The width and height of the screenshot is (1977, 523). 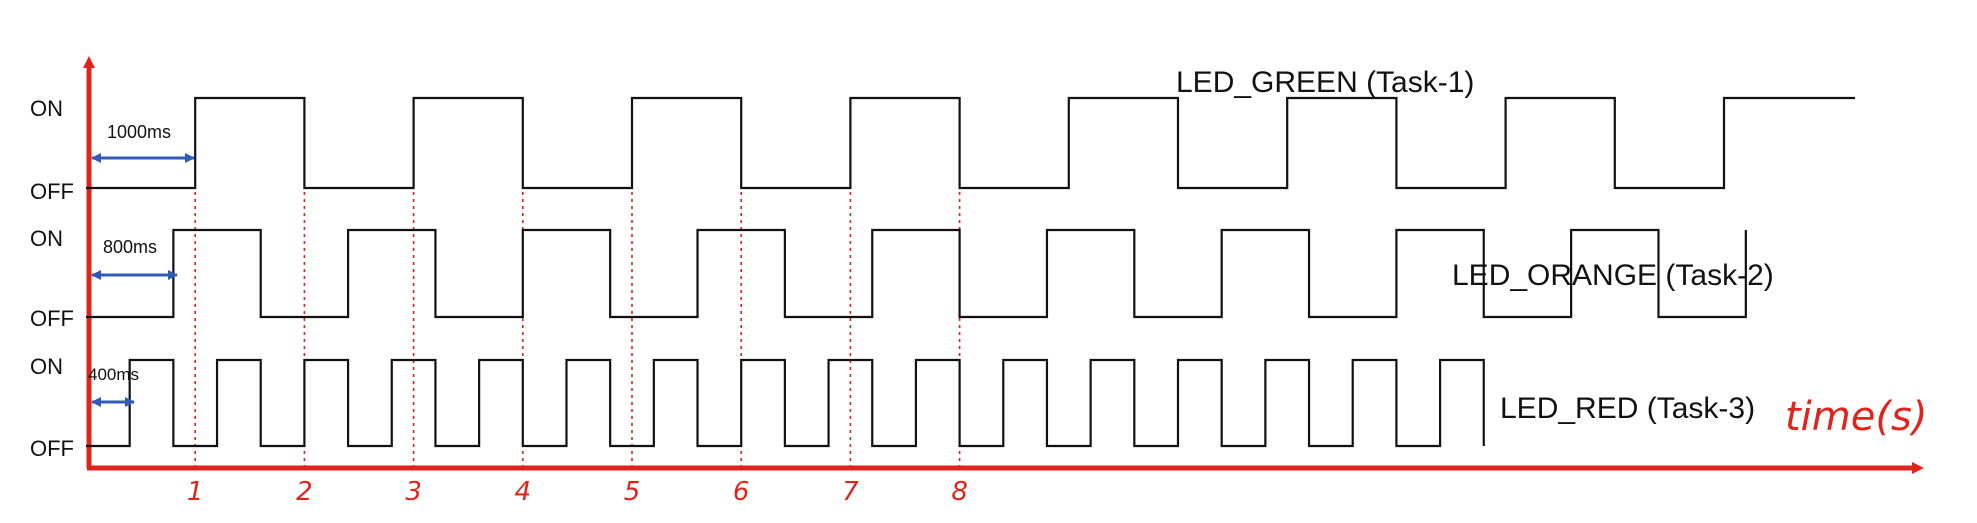 I want to click on red-on-label: ON, so click(x=46, y=366).